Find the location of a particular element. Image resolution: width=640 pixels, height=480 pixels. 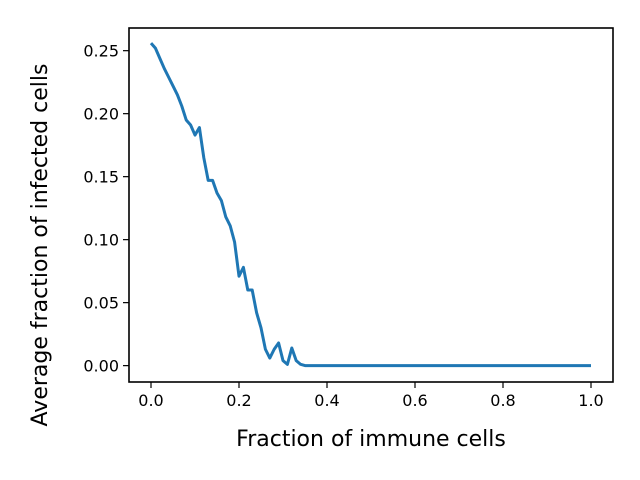

y-axis-label: Average fraction of infected cells is located at coordinates (40, 245).